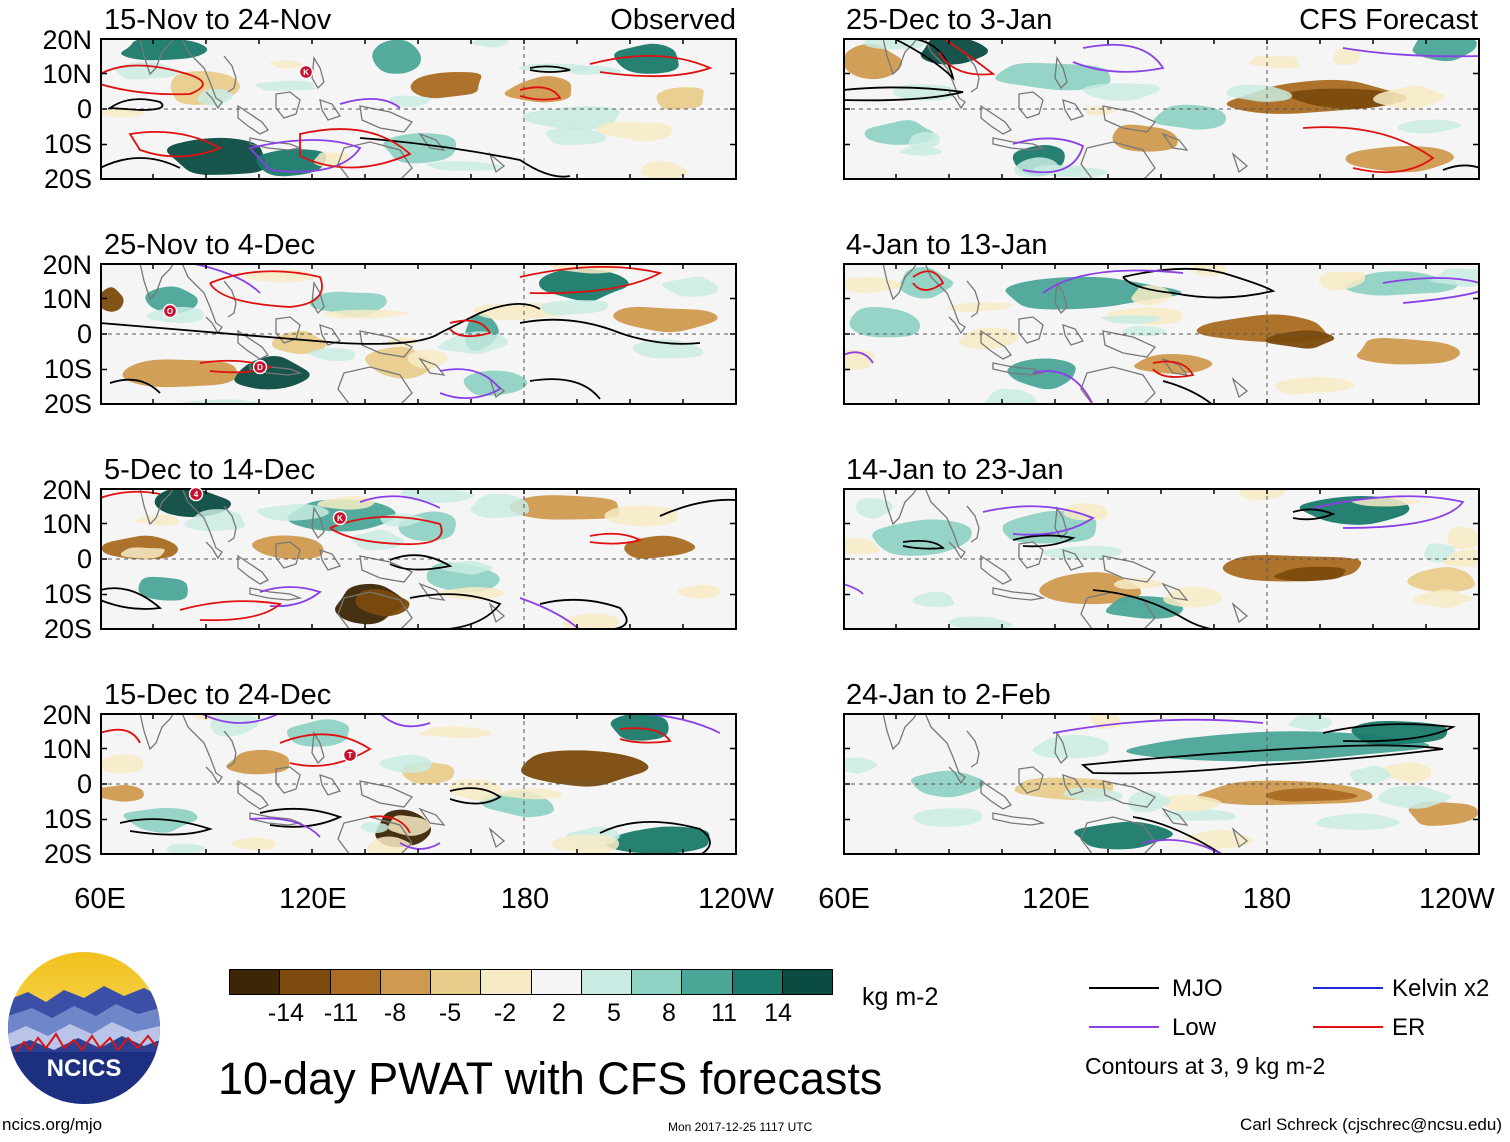 This screenshot has height=1142, width=1510. What do you see at coordinates (84, 1028) in the screenshot?
I see `ncics-logo: NCICS` at bounding box center [84, 1028].